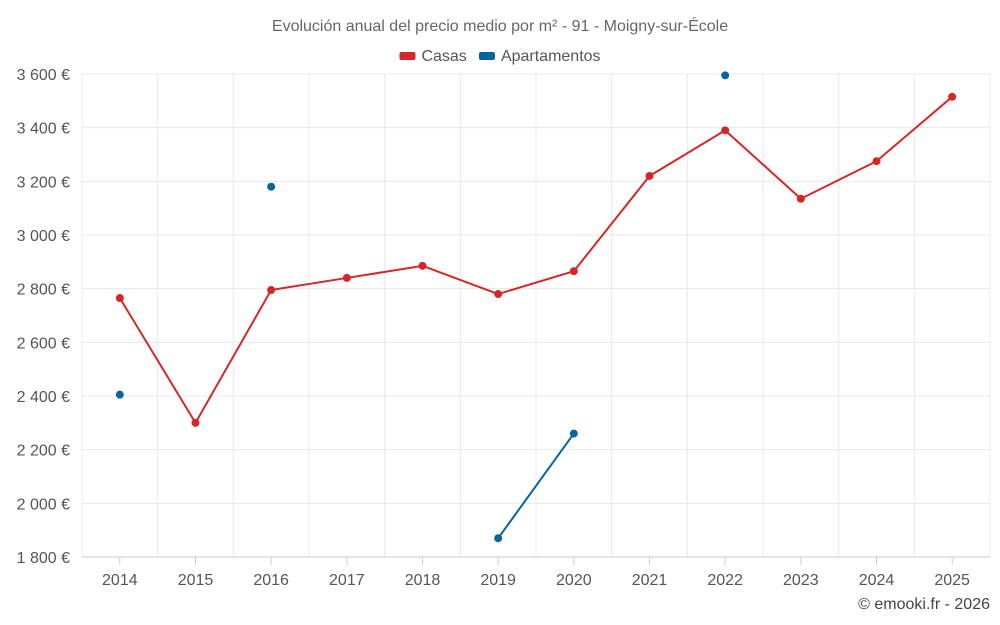 The height and width of the screenshot is (625, 1000). What do you see at coordinates (43, 129) in the screenshot?
I see `y-tick-label: 3 400 €` at bounding box center [43, 129].